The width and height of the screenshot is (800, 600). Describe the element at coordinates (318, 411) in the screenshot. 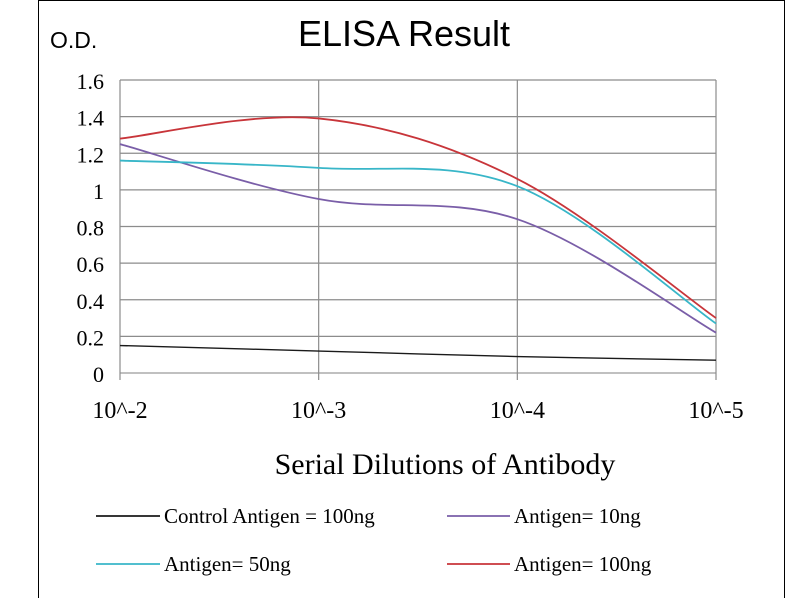

I see `x-tick-label: 10^-3` at that location.